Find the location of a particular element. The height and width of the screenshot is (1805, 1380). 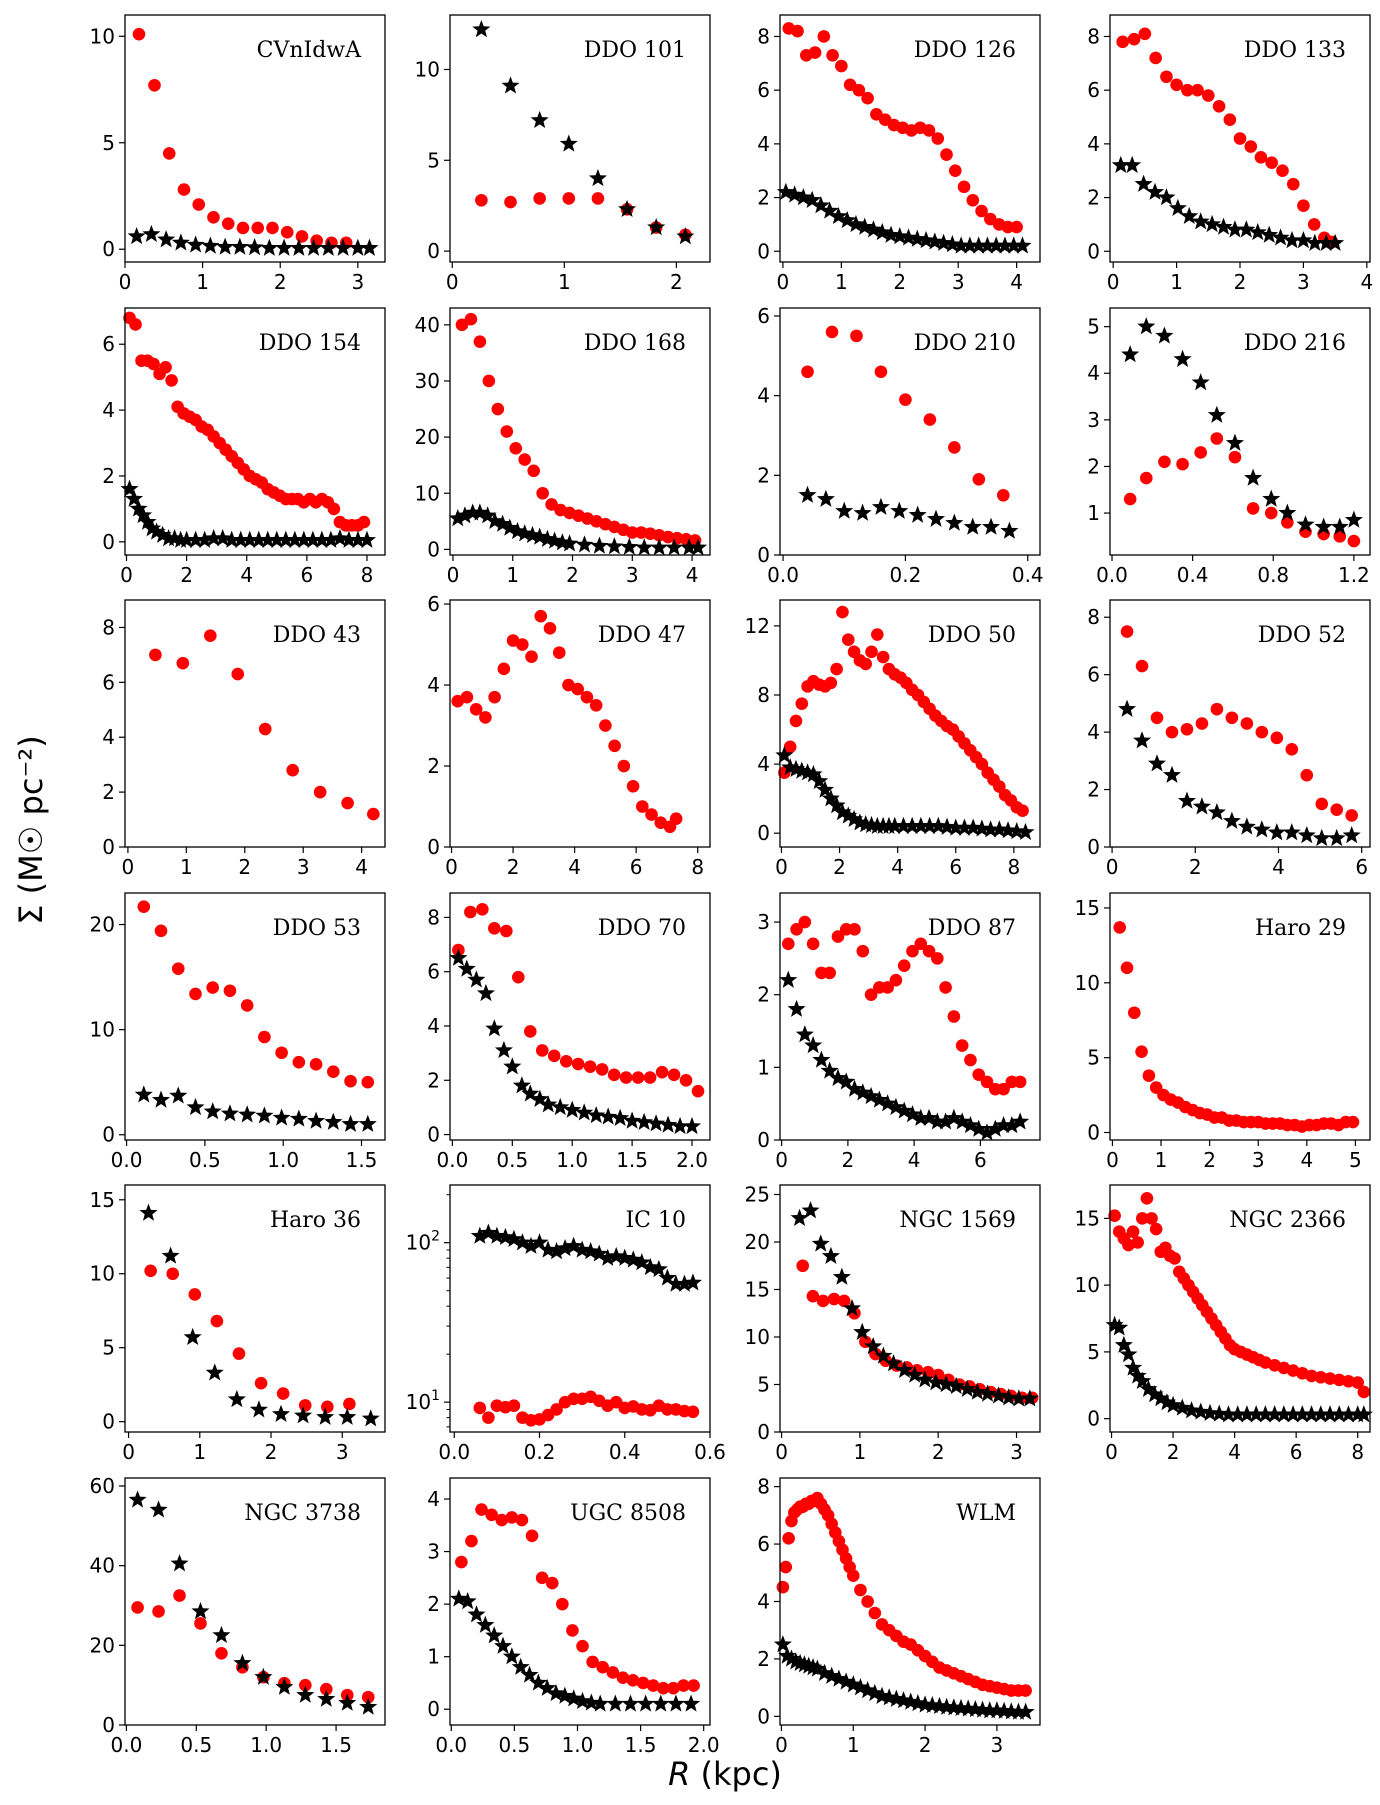

panel-title: UGC 8508 is located at coordinates (628, 1513).